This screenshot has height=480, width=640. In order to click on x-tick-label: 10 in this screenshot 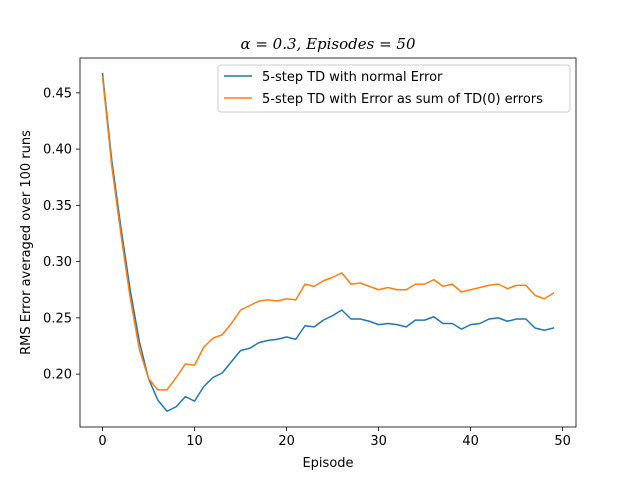, I will do `click(194, 441)`.